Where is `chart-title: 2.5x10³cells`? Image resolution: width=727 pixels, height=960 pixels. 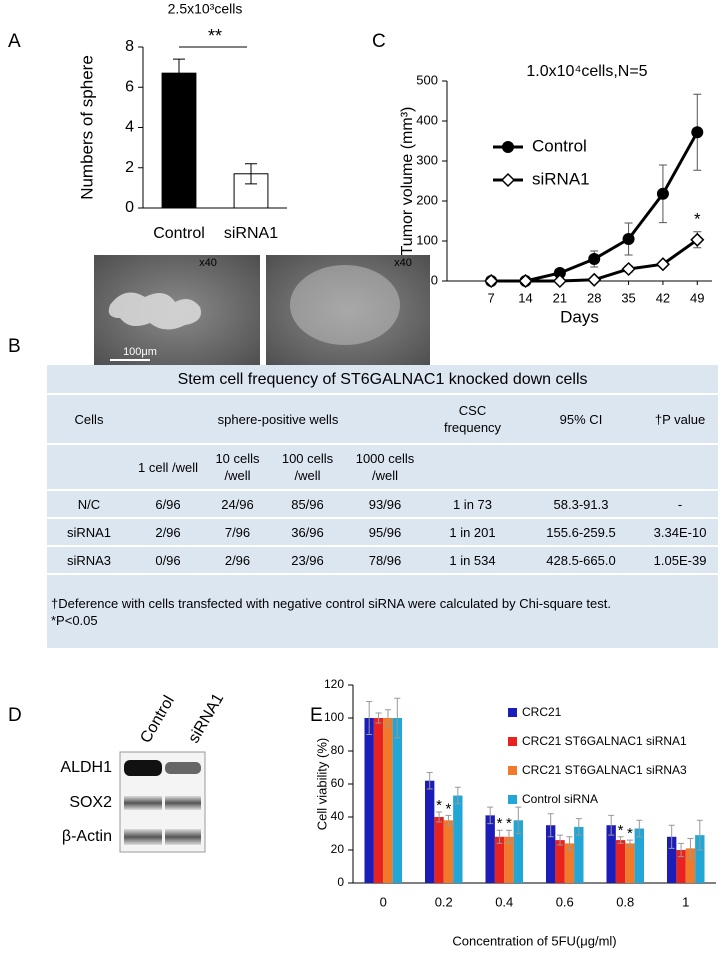
chart-title: 2.5x10³cells is located at coordinates (205, 9).